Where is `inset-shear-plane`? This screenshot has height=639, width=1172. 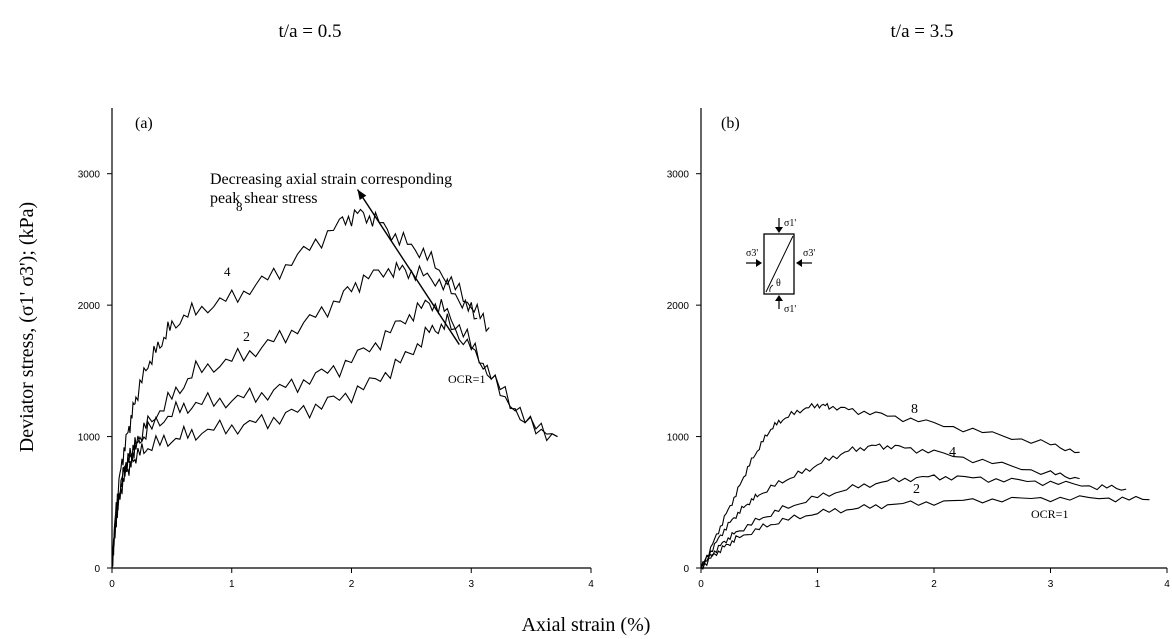 inset-shear-plane is located at coordinates (779, 264).